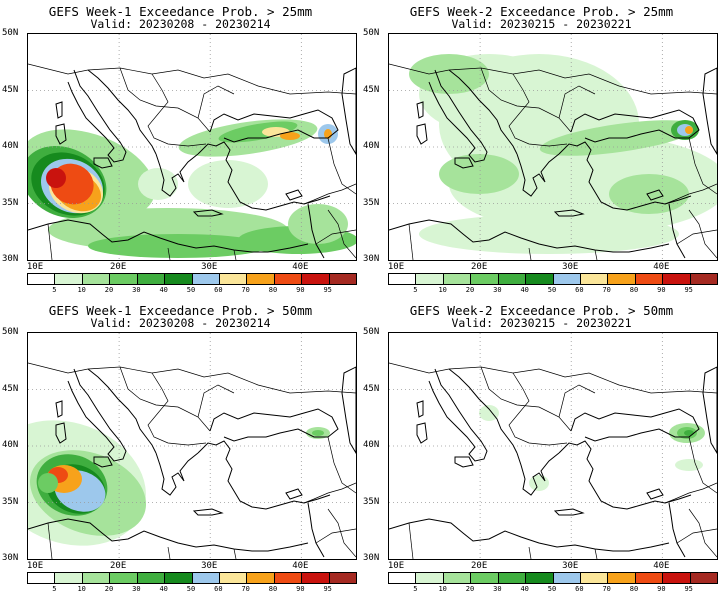  Describe the element at coordinates (54, 589) in the screenshot. I see `colorbar-label: 5` at that location.